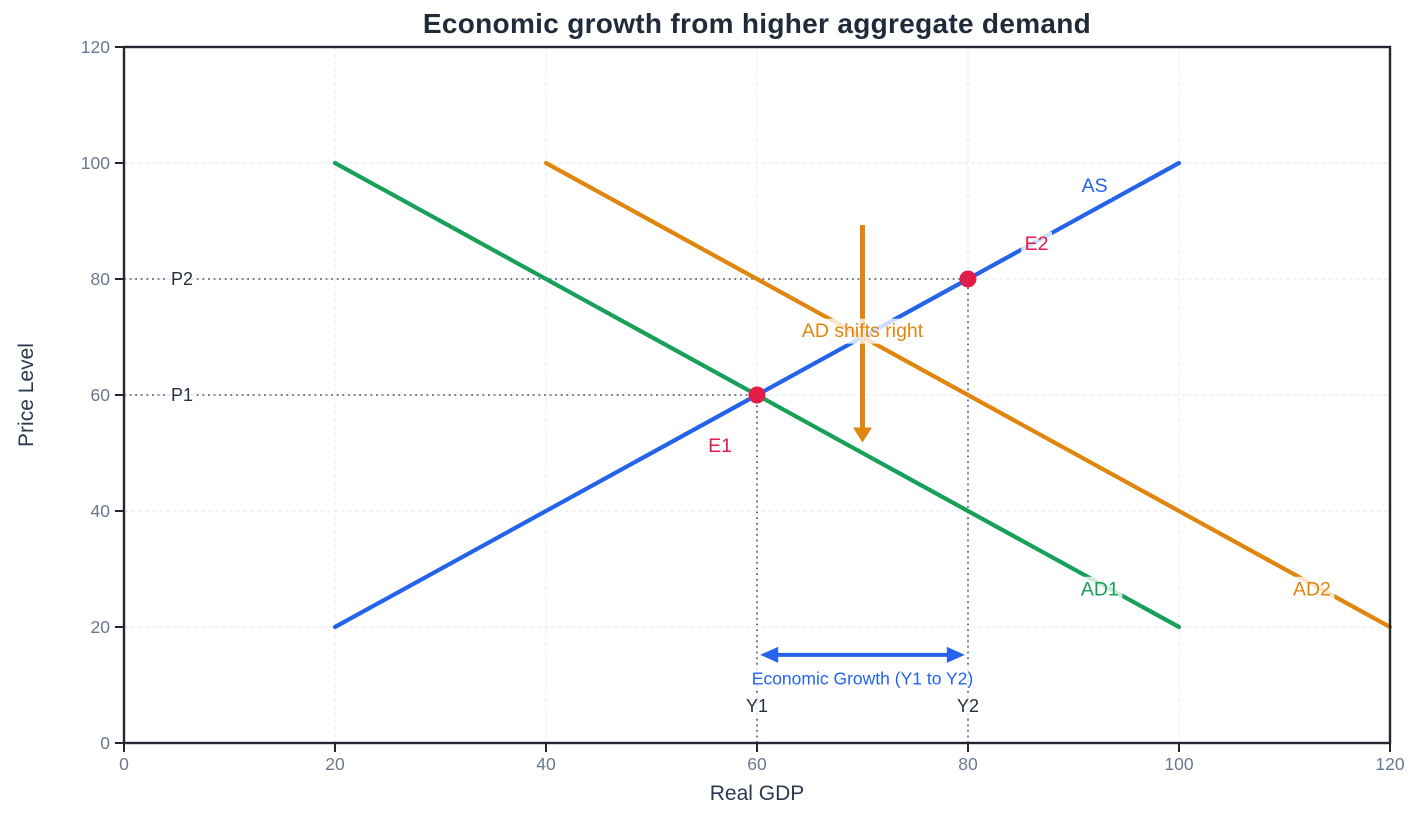 The width and height of the screenshot is (1425, 825). Describe the element at coordinates (862, 435) in the screenshot. I see `ad-shift-arrow-head` at that location.